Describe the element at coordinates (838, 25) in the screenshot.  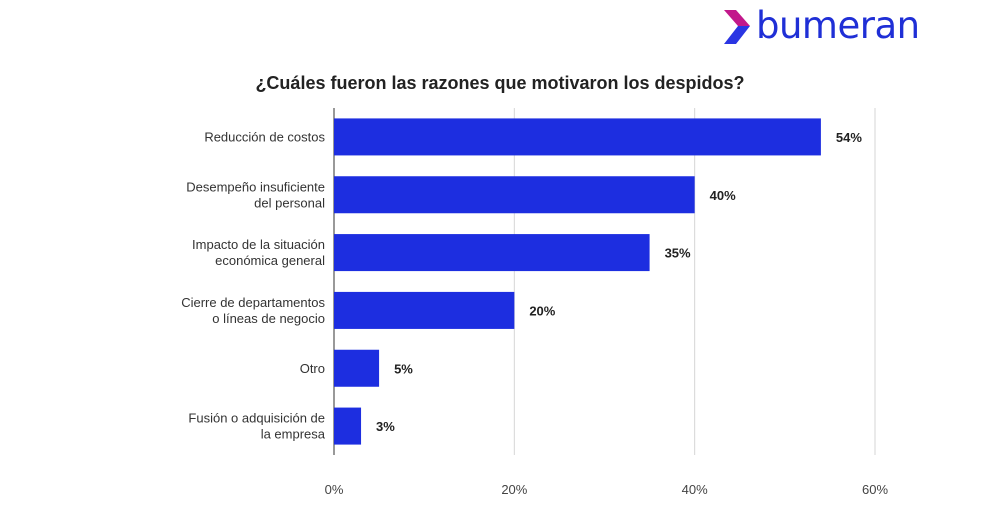
I see `brand-name: bumeran` at that location.